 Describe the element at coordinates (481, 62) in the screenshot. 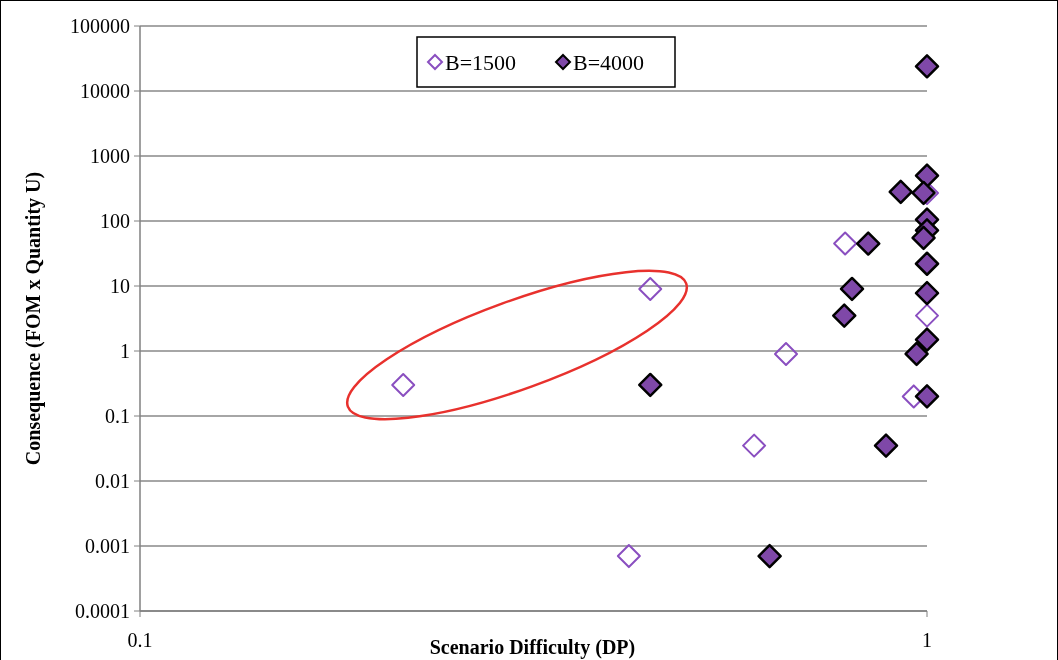

I see `legend-label: B=1500` at that location.